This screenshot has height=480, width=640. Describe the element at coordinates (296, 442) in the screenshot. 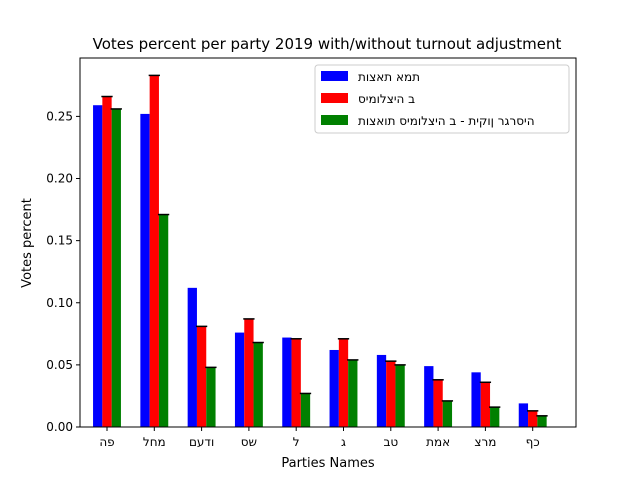

I see `x-tick-label: ל` at that location.